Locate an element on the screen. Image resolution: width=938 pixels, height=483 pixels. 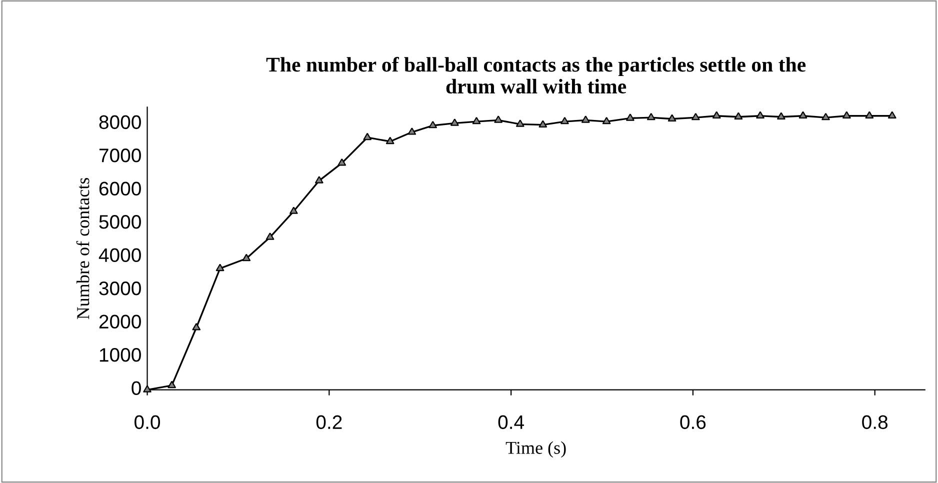
y-axis-title: Numbre of contacts is located at coordinates (83, 249).